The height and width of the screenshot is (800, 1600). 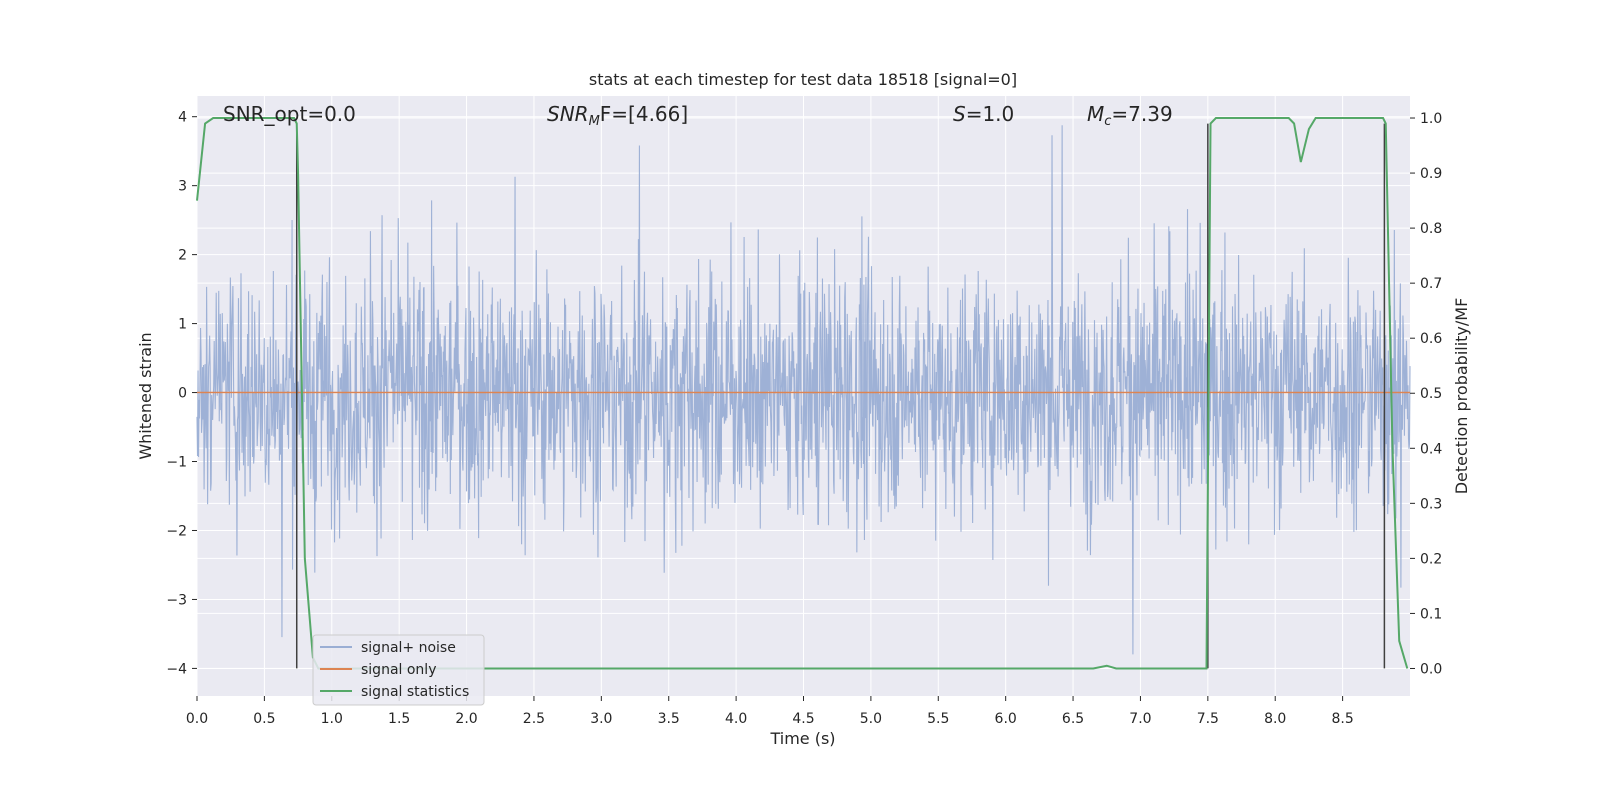 What do you see at coordinates (601, 719) in the screenshot?
I see `x-tick-label: 3.0` at bounding box center [601, 719].